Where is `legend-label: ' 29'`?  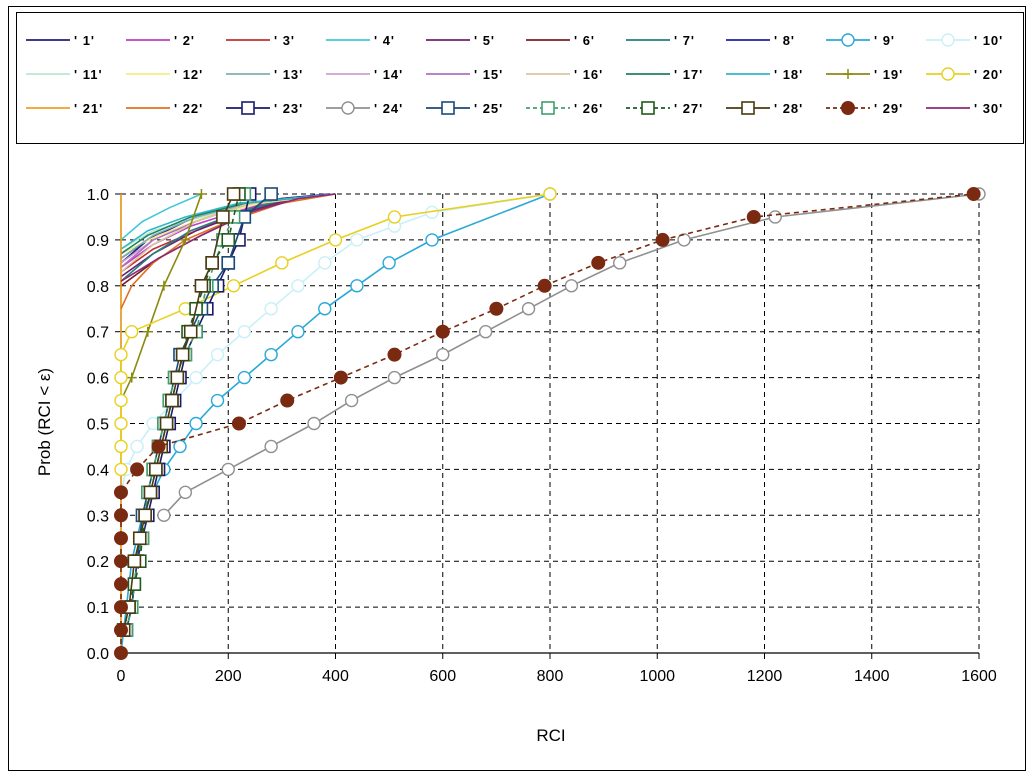
legend-label: ' 29' is located at coordinates (888, 108).